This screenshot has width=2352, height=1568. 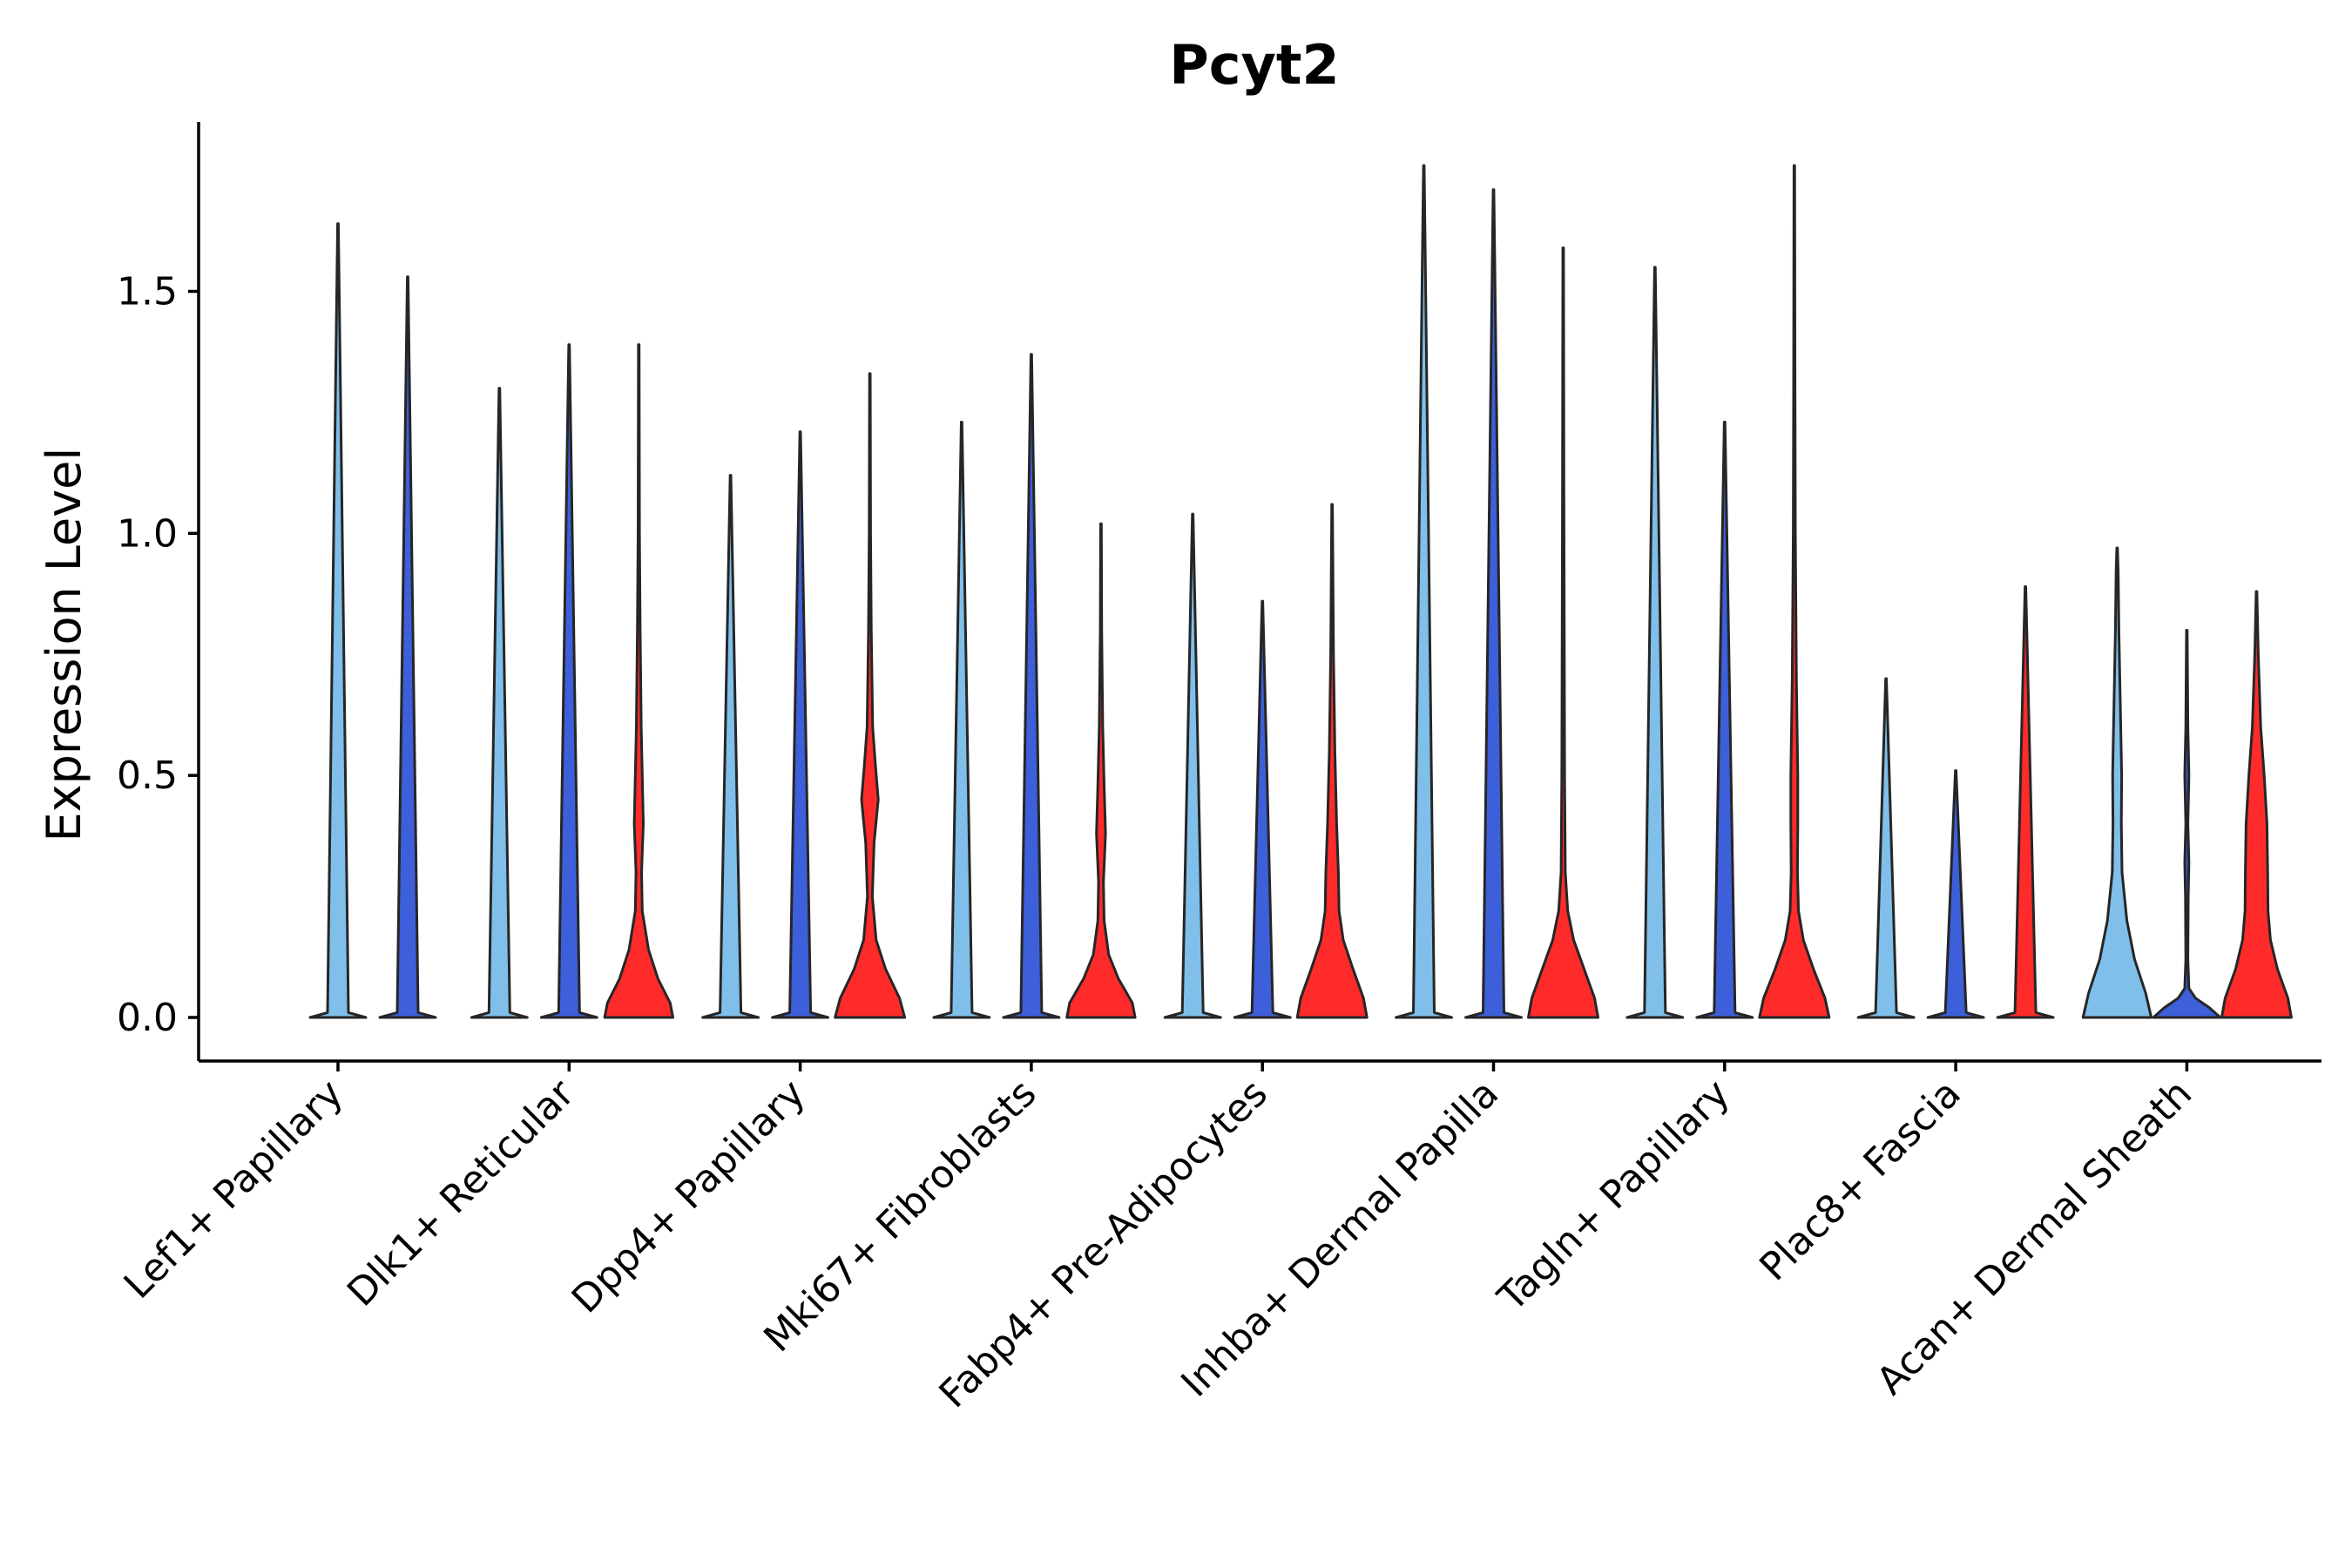 What do you see at coordinates (1861, 1181) in the screenshot?
I see `x-tick-label: Plac8+ Fascia` at bounding box center [1861, 1181].